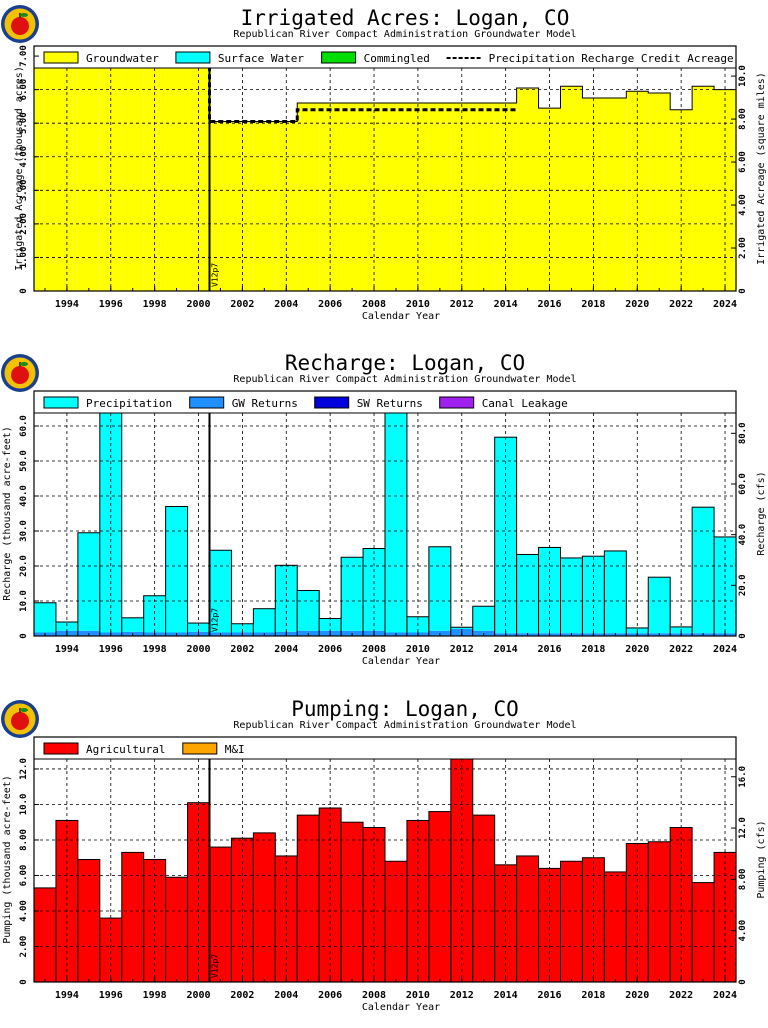 Image resolution: width=768 pixels, height=1028 pixels. Describe the element at coordinates (743, 484) in the screenshot. I see `y2-tick-label: 60.0` at that location.